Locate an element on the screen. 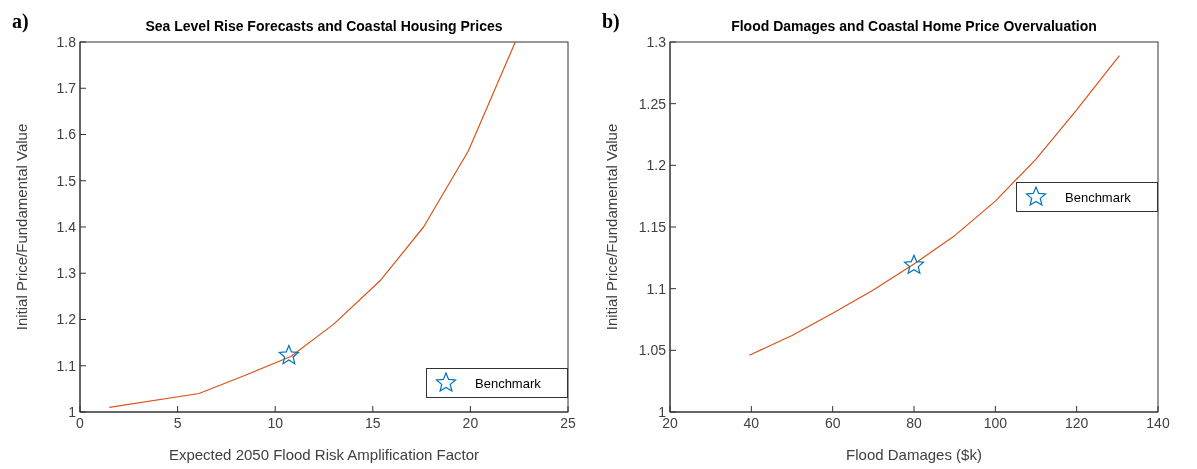 The height and width of the screenshot is (469, 1197). y-tick-label: 1.6 is located at coordinates (66, 134).